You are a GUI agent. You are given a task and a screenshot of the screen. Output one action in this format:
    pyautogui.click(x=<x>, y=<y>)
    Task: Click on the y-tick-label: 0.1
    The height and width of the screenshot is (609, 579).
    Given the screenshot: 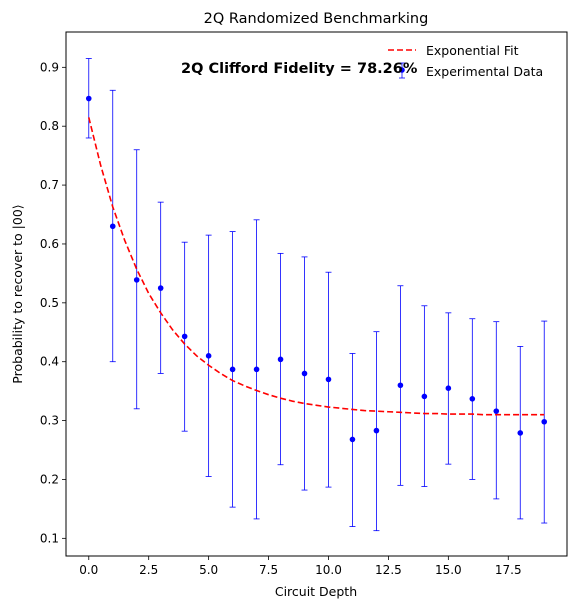 What is the action you would take?
    pyautogui.click(x=49, y=538)
    